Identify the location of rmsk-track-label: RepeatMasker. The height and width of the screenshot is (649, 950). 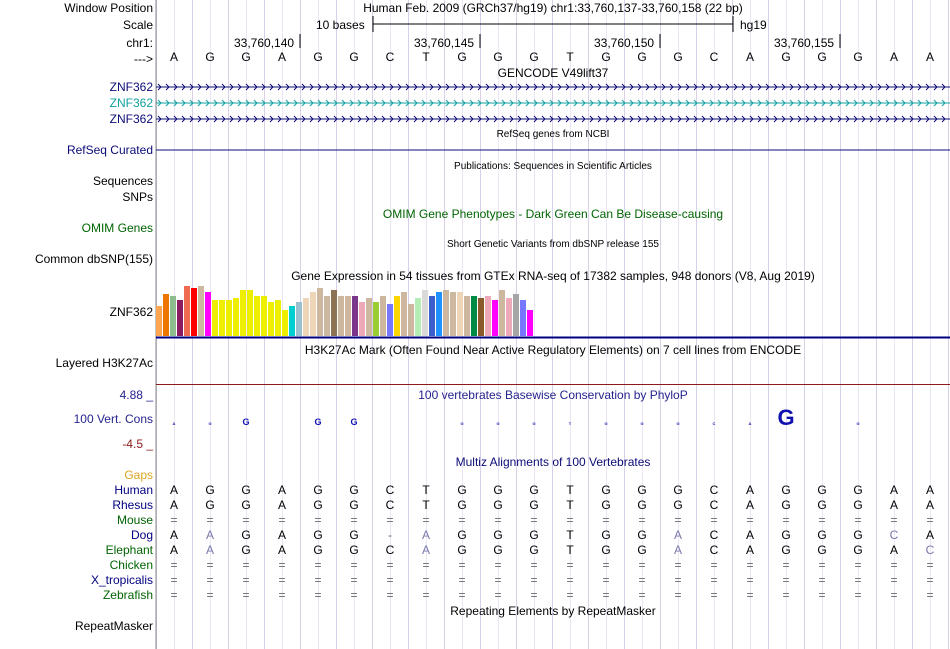
(113, 626).